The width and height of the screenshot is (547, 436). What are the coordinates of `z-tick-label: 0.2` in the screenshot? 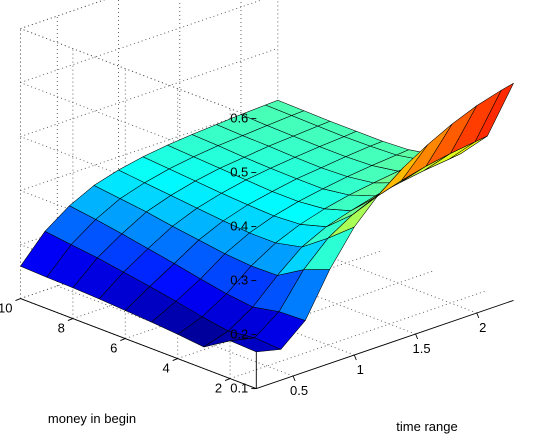 It's located at (239, 334).